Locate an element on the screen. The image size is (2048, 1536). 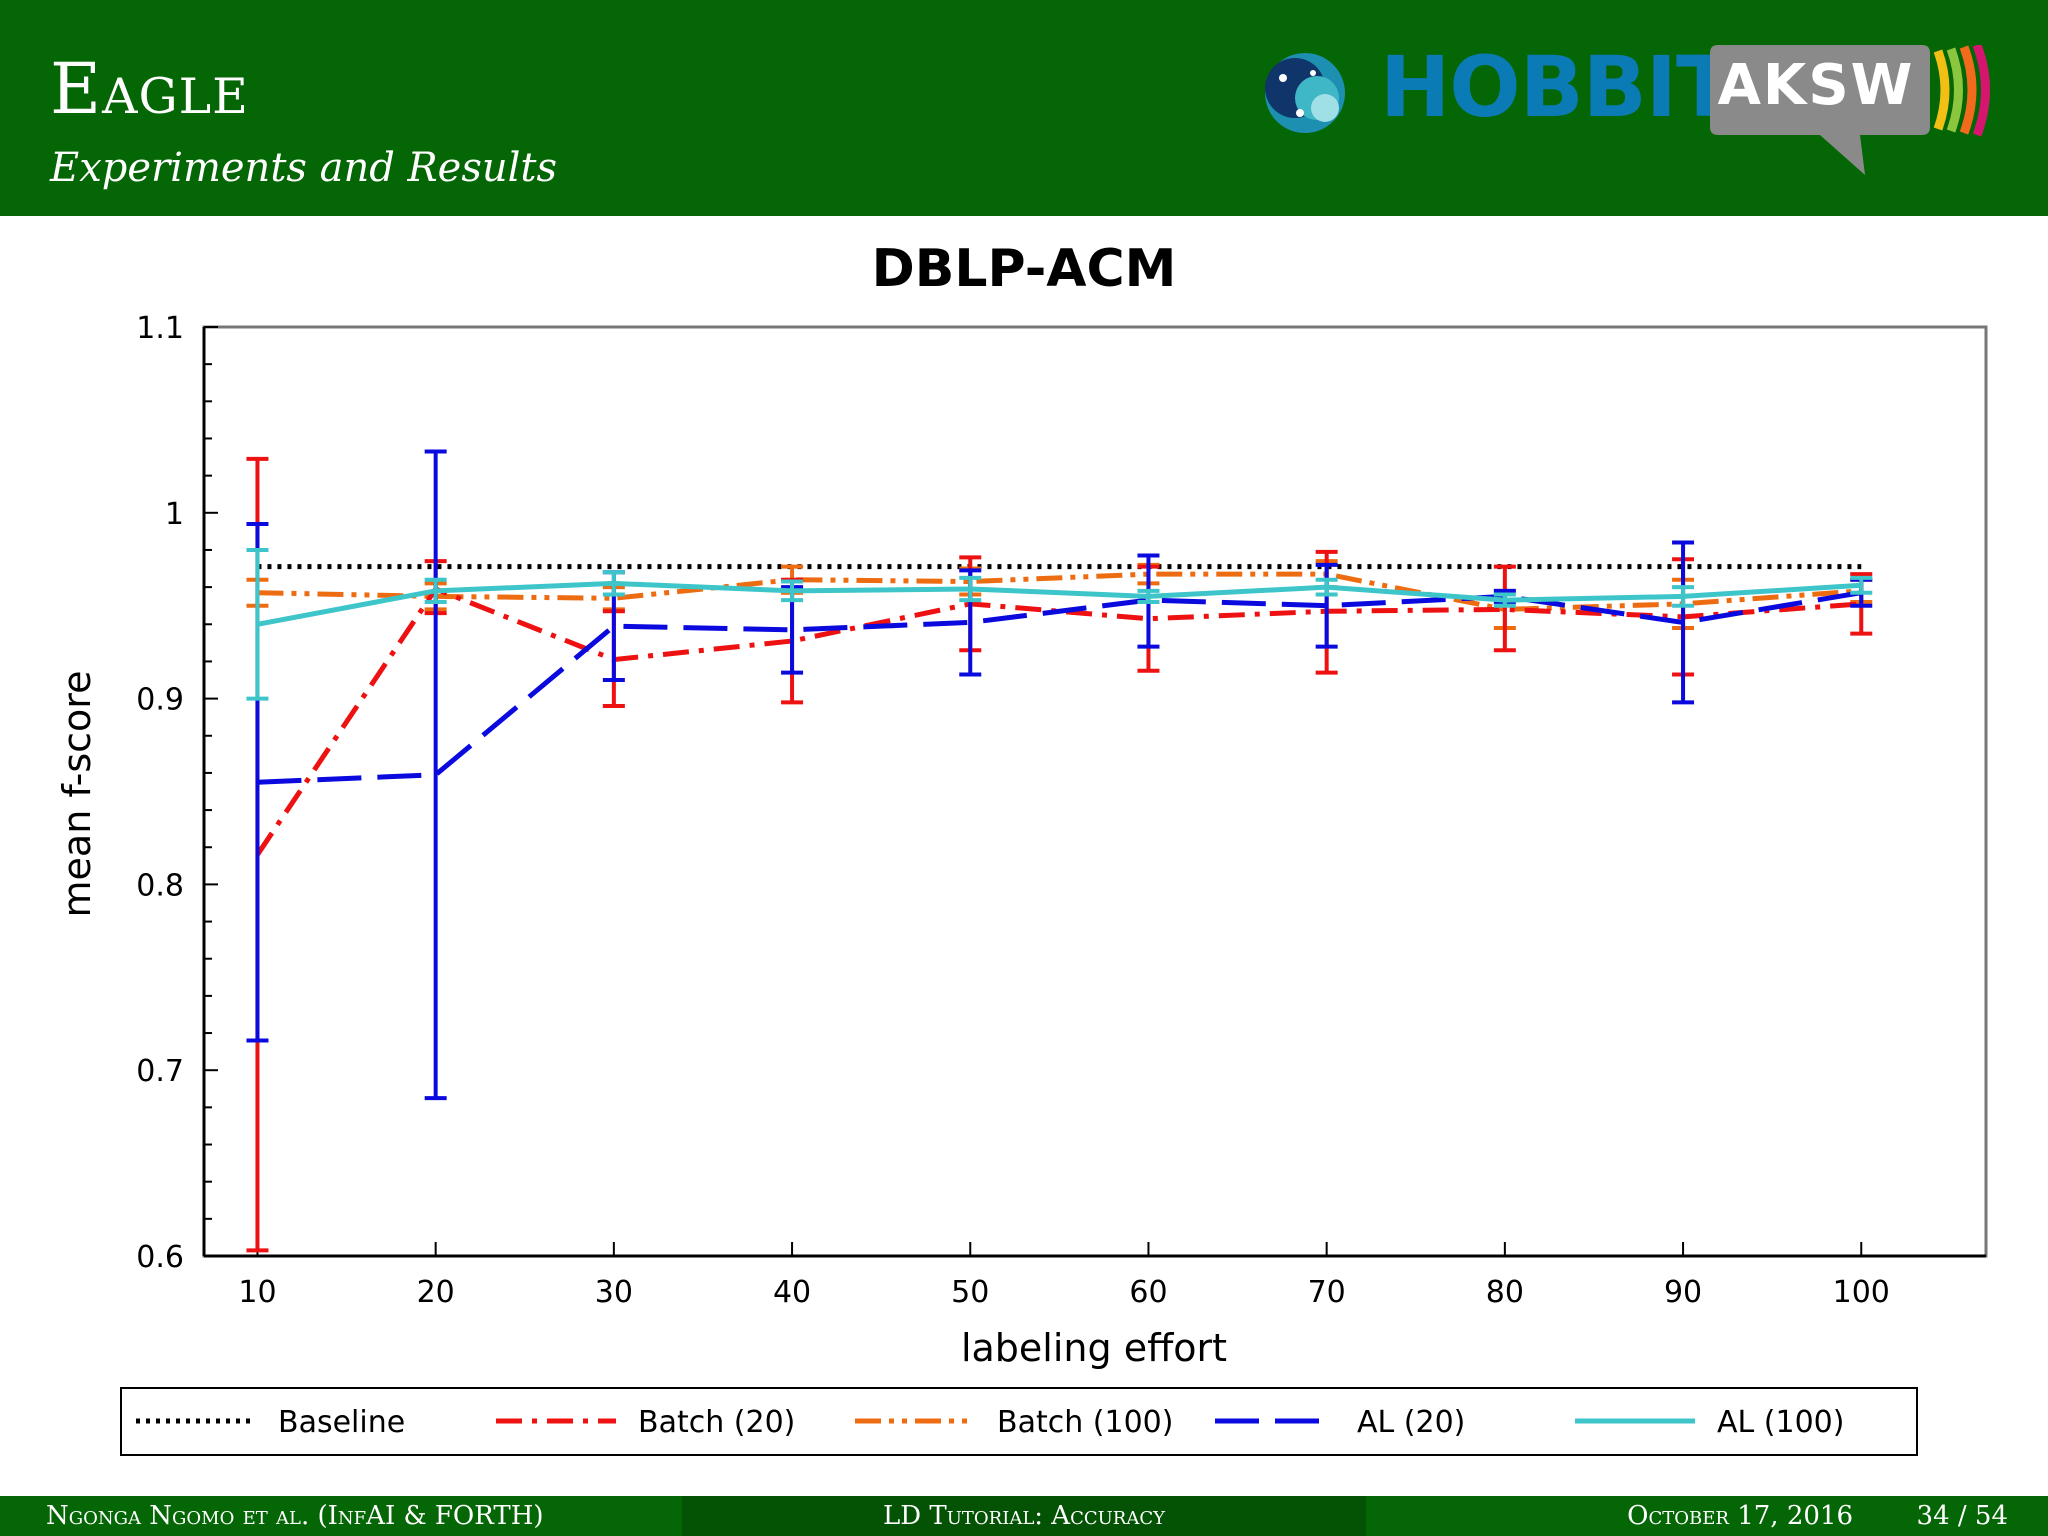
x-tick-label: 20 is located at coordinates (436, 1292).